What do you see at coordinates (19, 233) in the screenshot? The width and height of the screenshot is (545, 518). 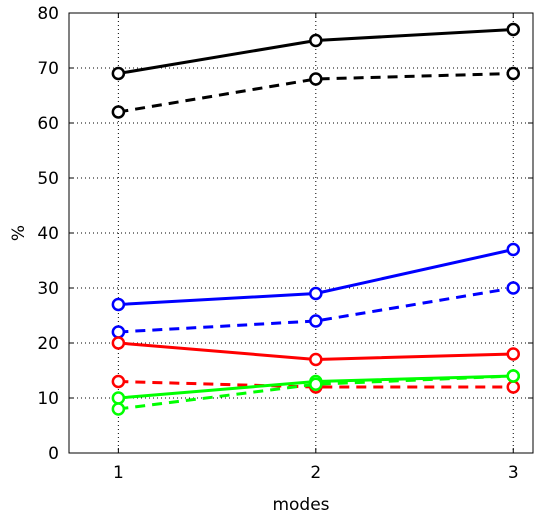 I see `y-axis-label: %` at bounding box center [19, 233].